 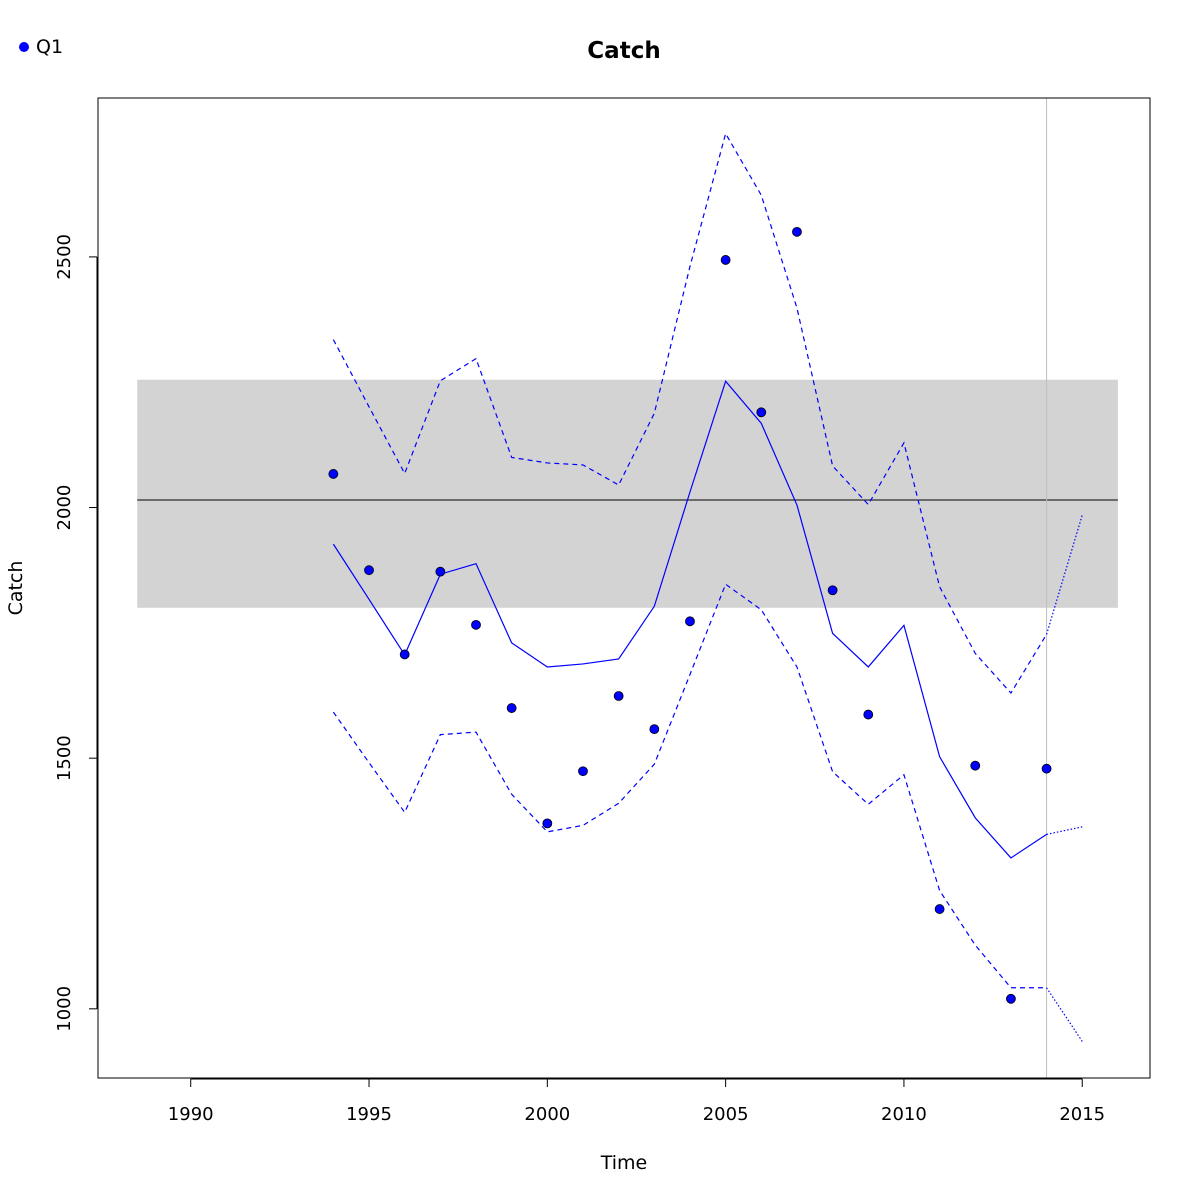 What do you see at coordinates (547, 823) in the screenshot?
I see `data-point-2000` at bounding box center [547, 823].